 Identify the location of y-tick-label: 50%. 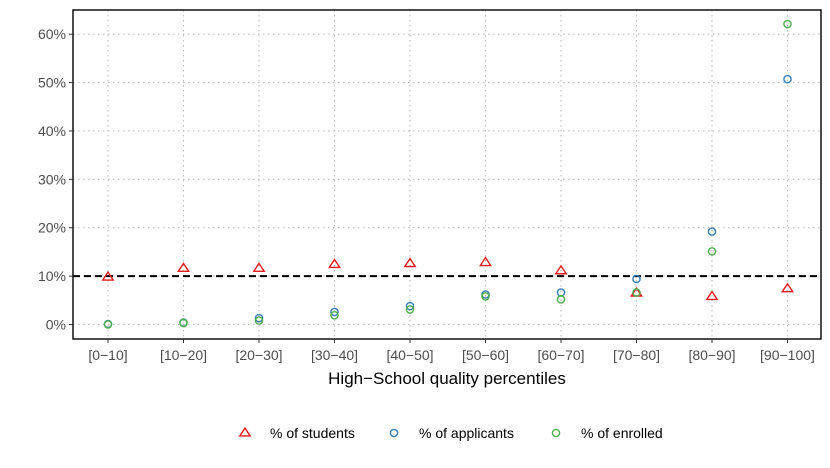
(52, 83).